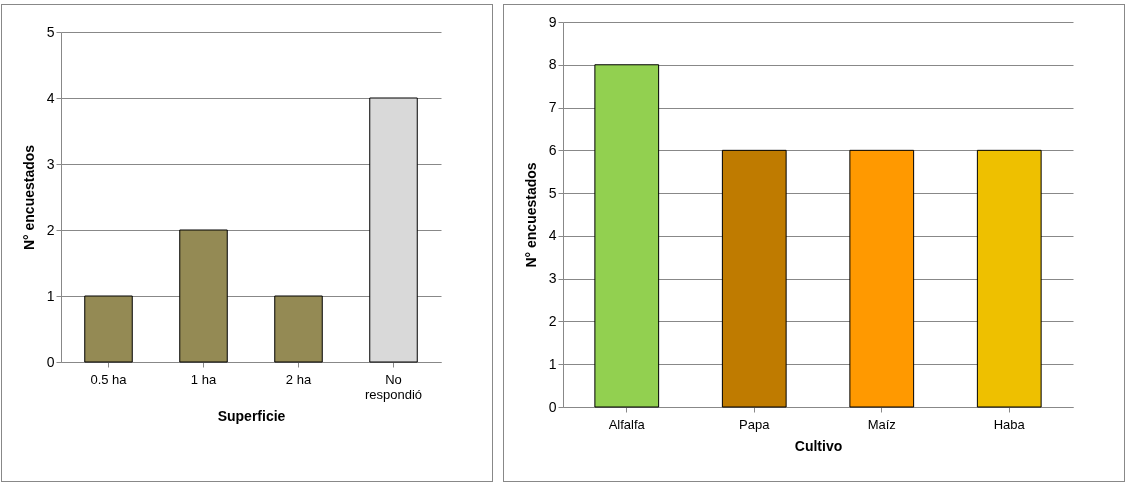 The width and height of the screenshot is (1126, 488). What do you see at coordinates (881, 424) in the screenshot?
I see `x-tick-label: Maíz` at bounding box center [881, 424].